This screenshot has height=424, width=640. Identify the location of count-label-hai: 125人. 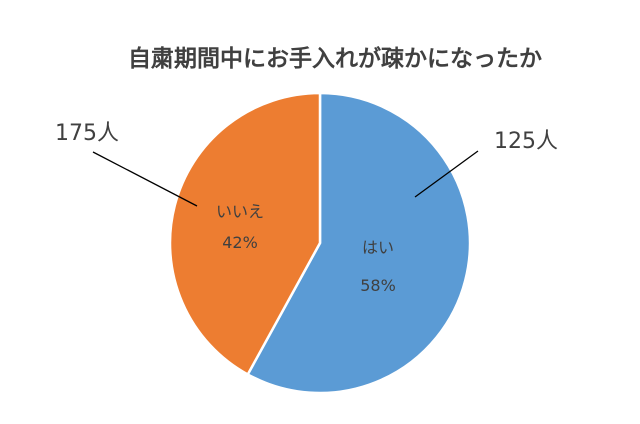
(526, 141).